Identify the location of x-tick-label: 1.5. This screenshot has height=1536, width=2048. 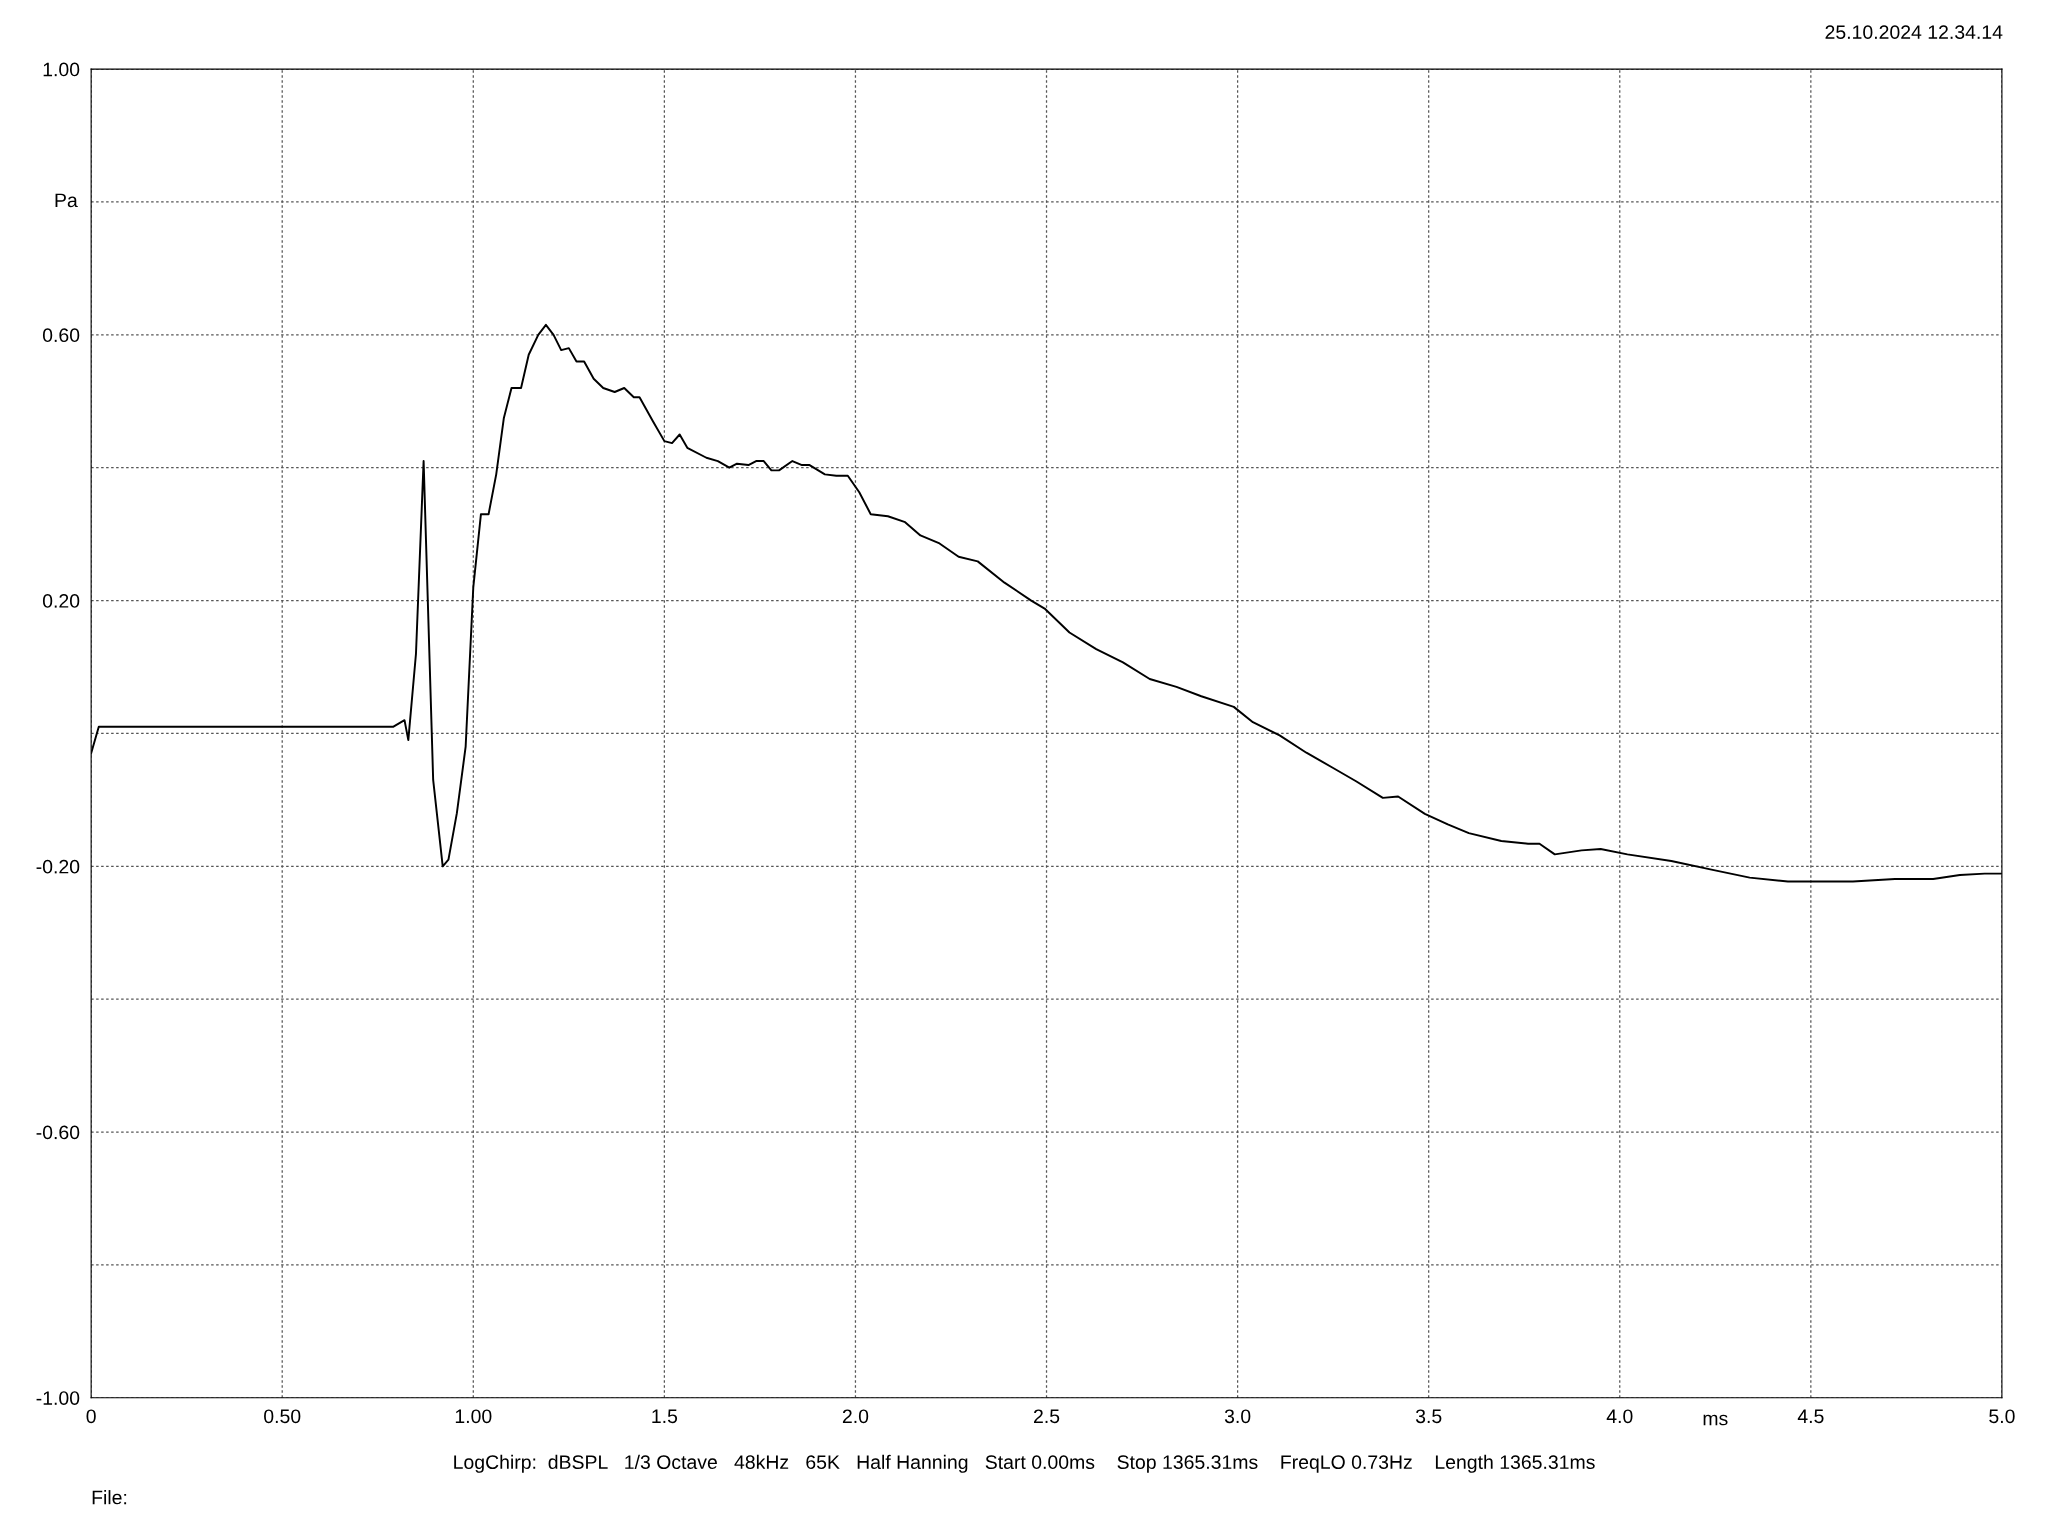
(665, 1416).